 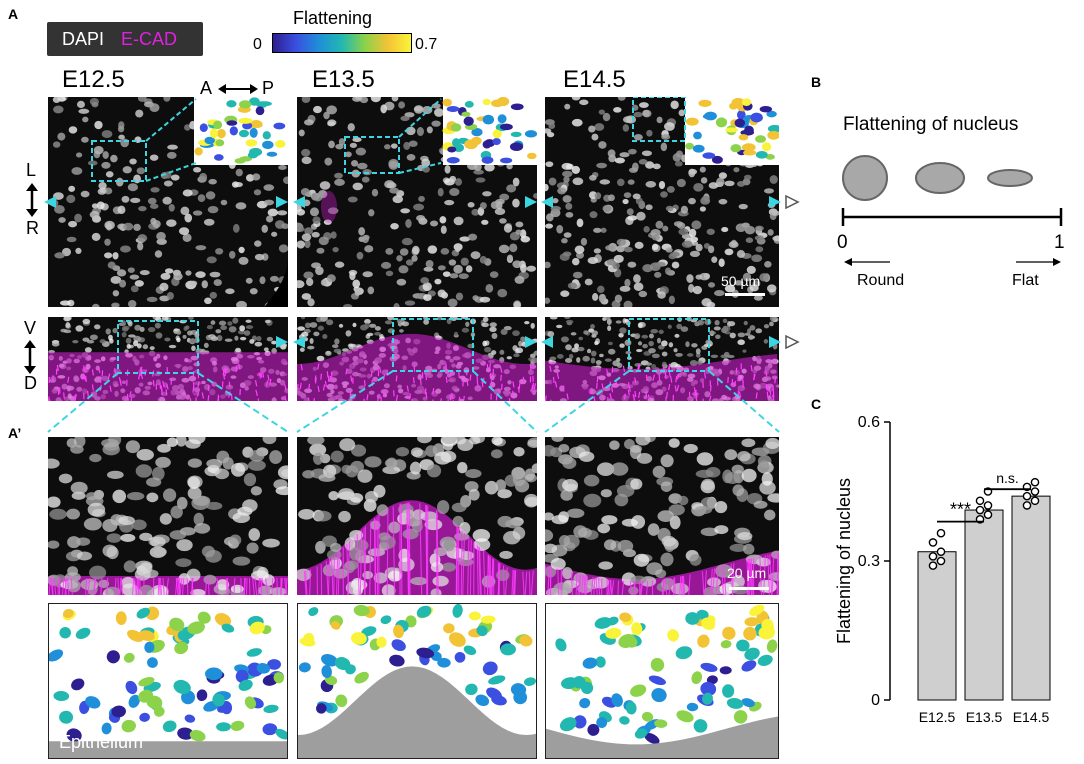 What do you see at coordinates (257, 44) in the screenshot?
I see `colorbar-min: 0` at bounding box center [257, 44].